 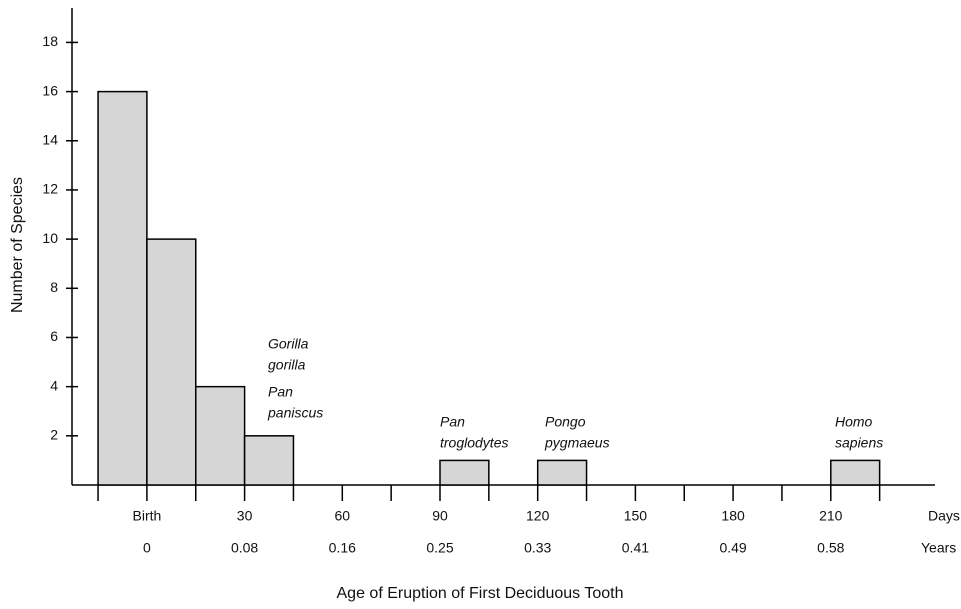 What do you see at coordinates (635, 548) in the screenshot?
I see `year-label: 0.41` at bounding box center [635, 548].